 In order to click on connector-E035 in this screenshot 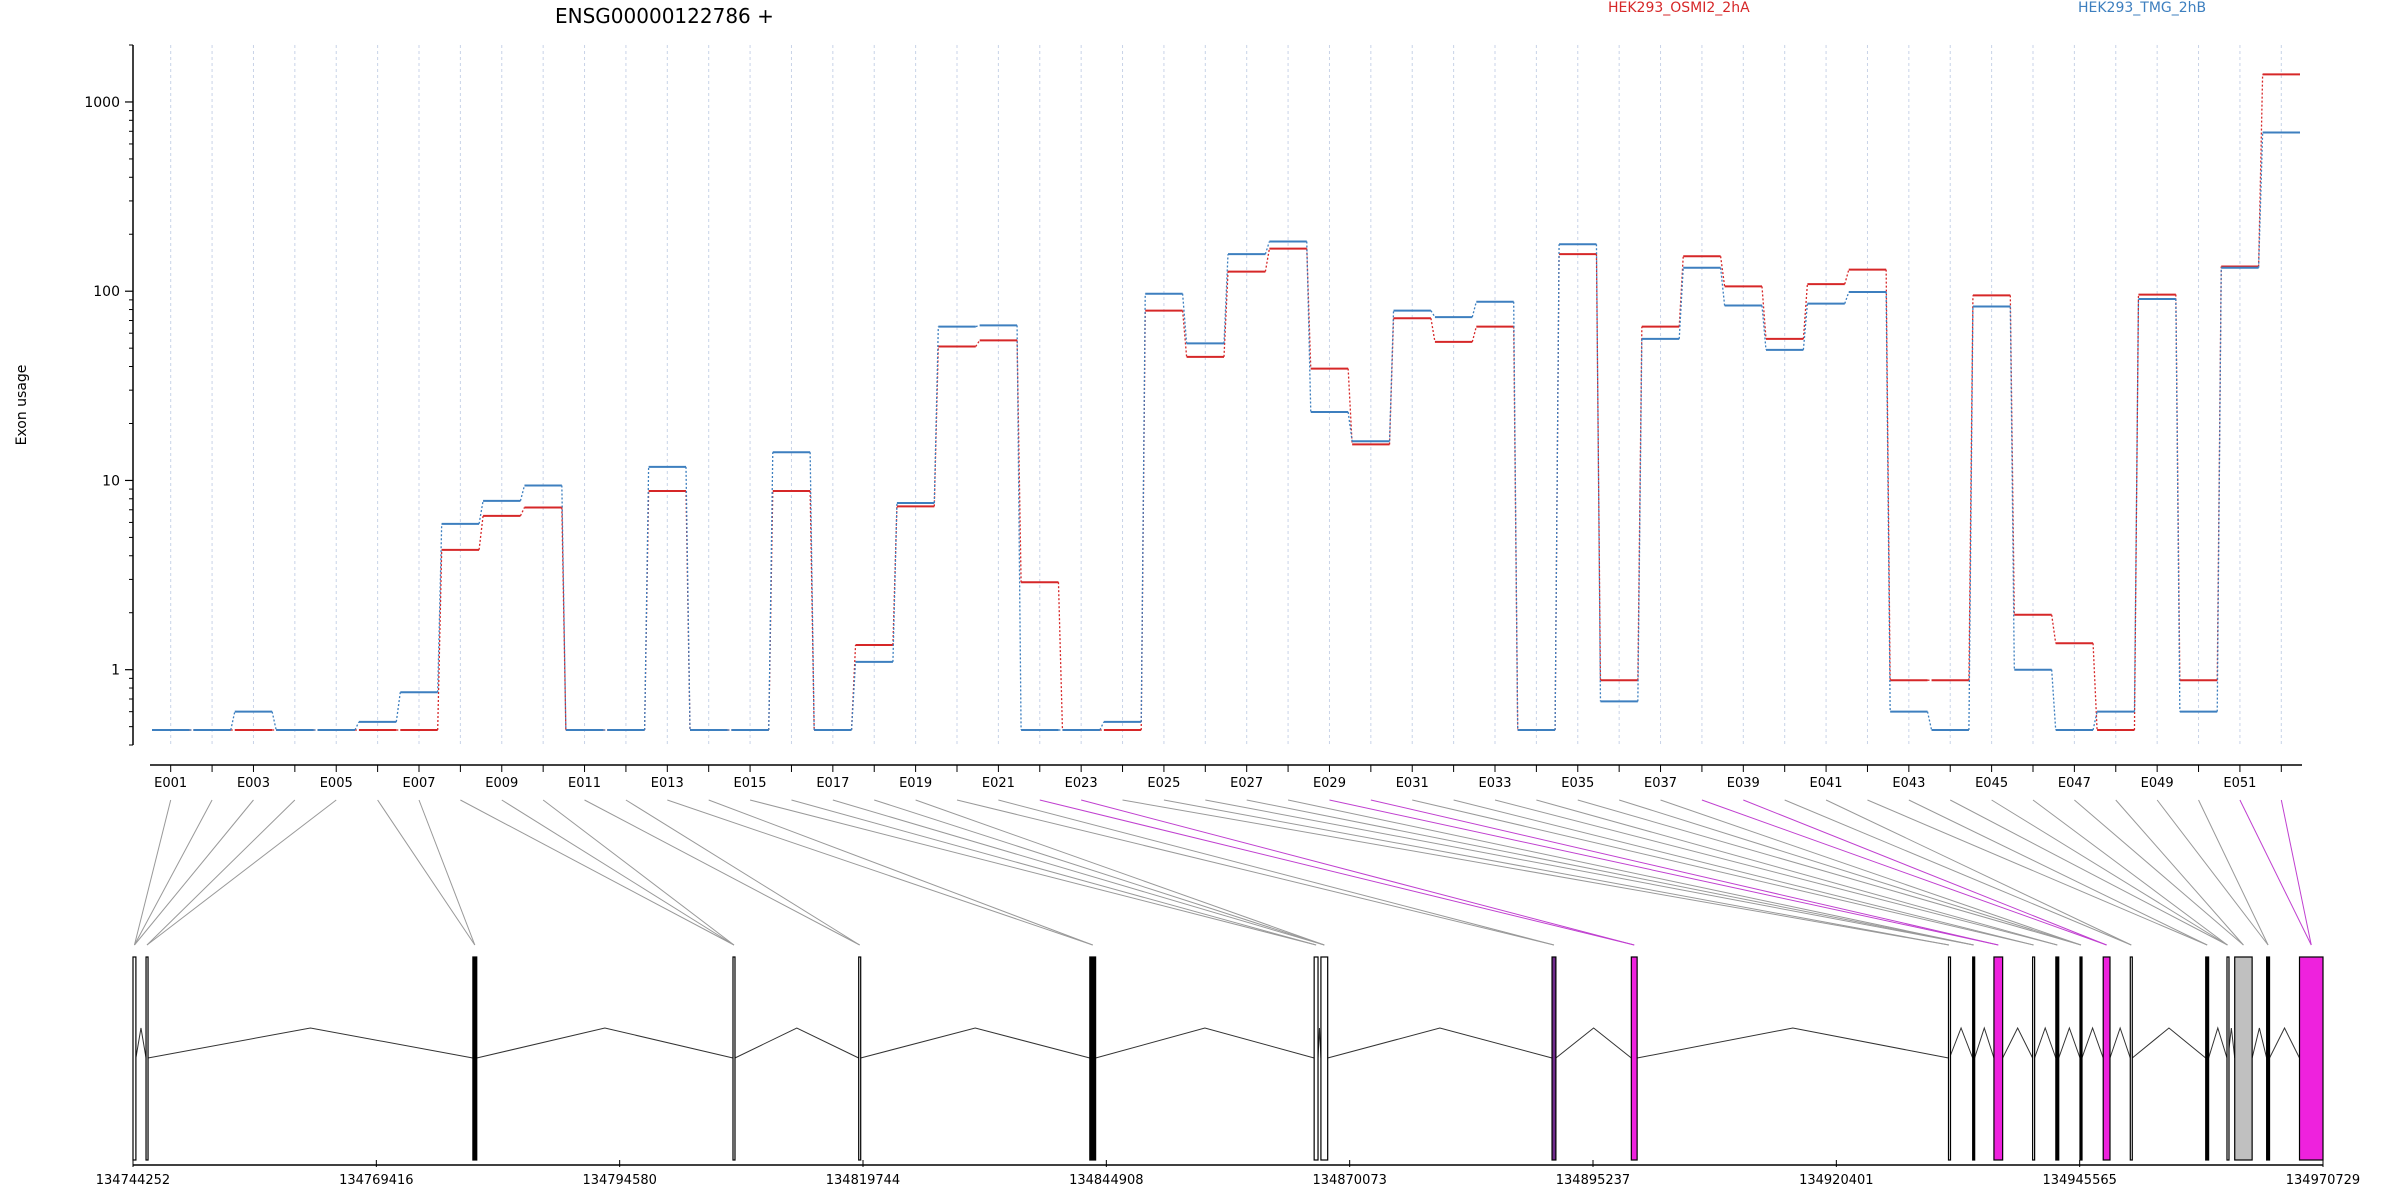, I will do `click(1829, 872)`.